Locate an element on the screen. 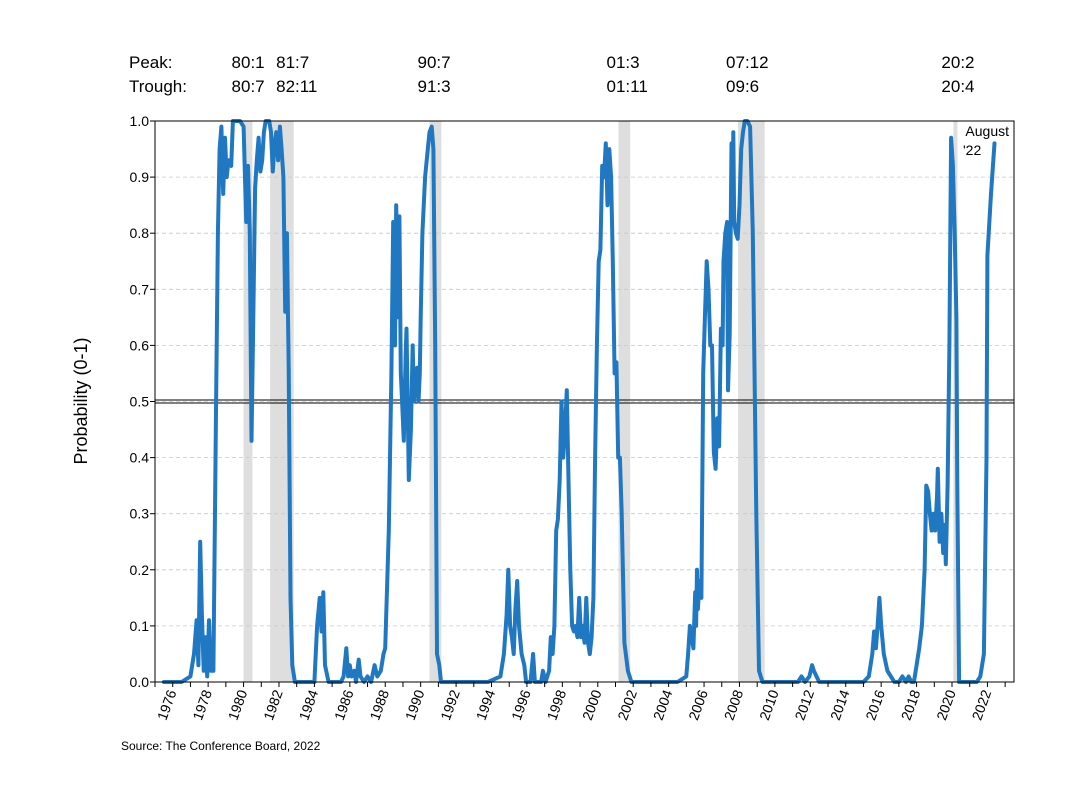  x-tick-label: 2002 is located at coordinates (627, 704).